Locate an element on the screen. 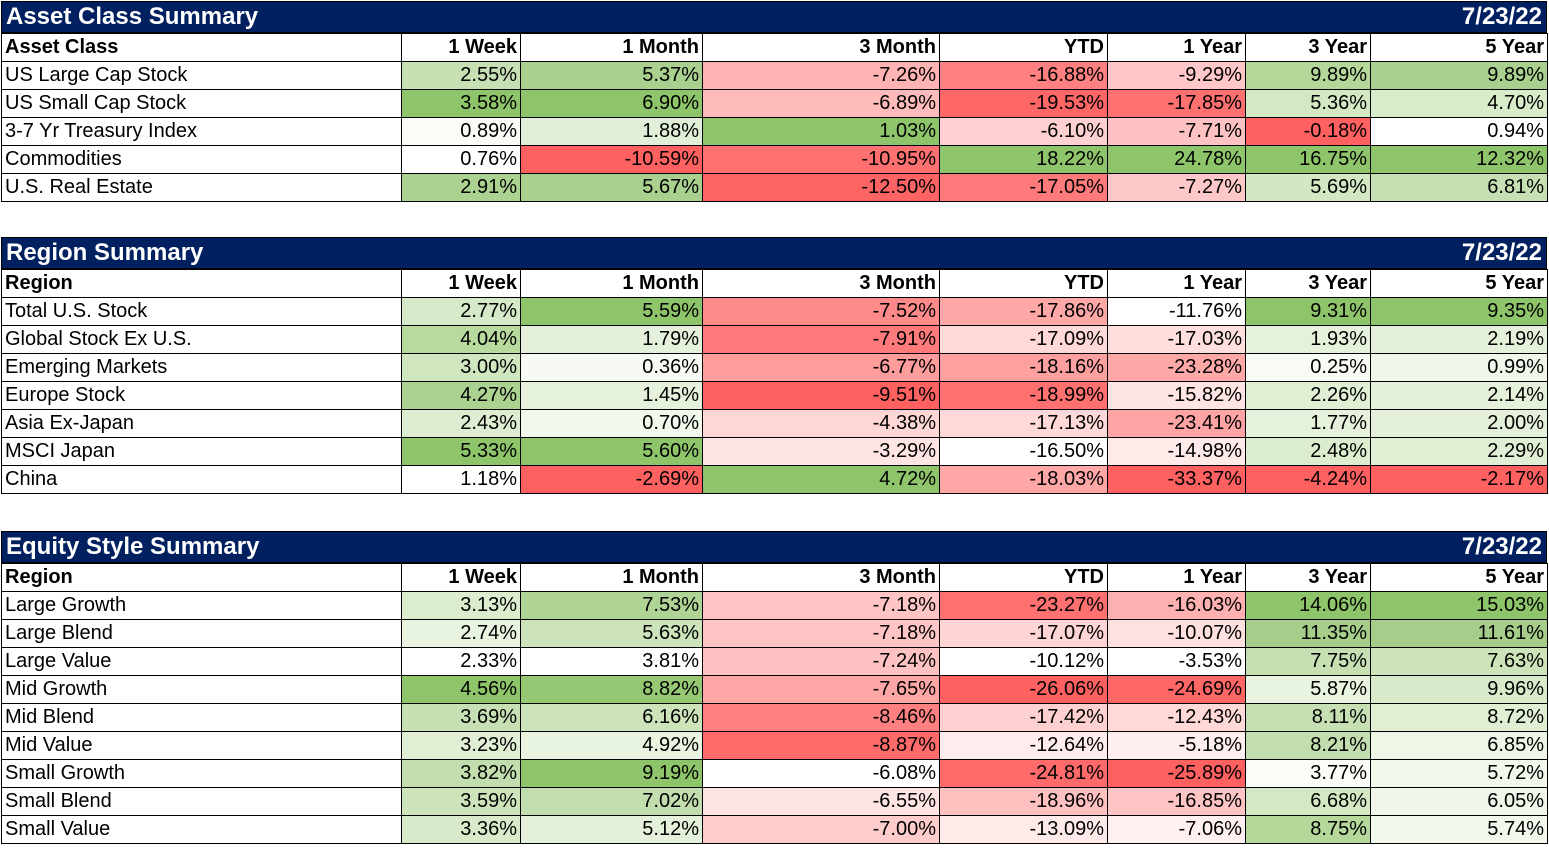 The image size is (1549, 855). return-cell: -17.07% is located at coordinates (1023, 633).